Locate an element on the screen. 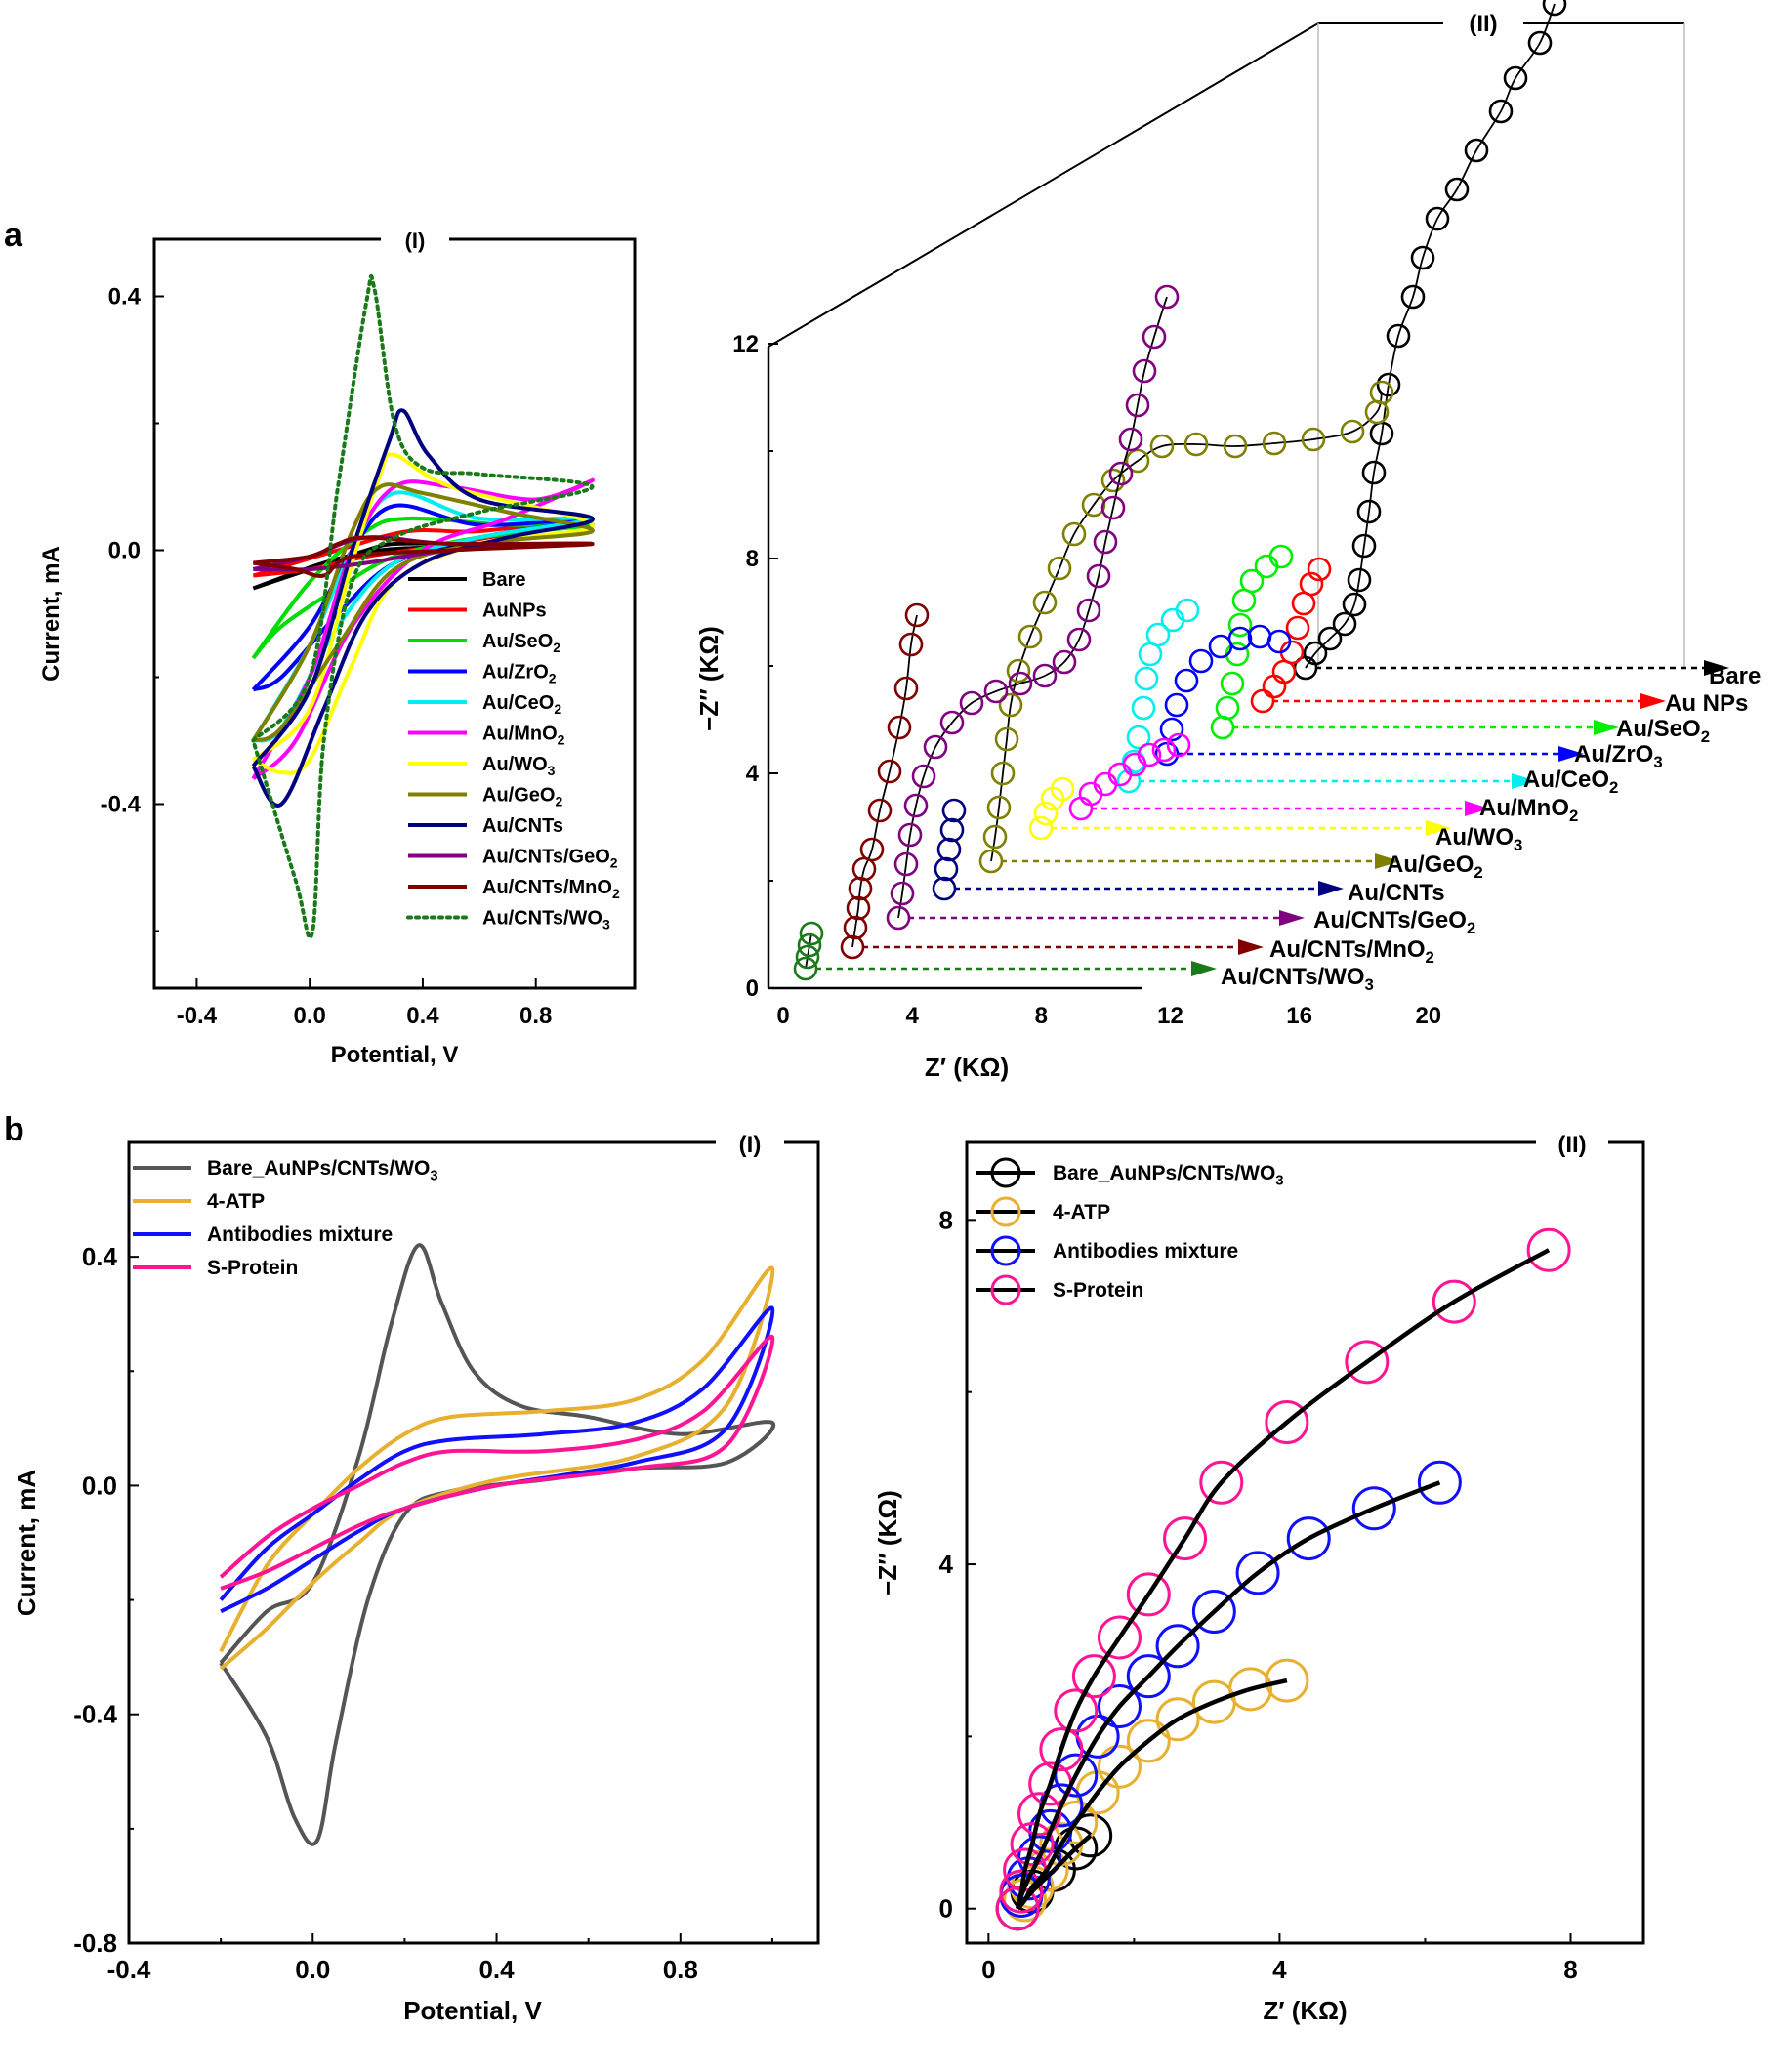 The image size is (1785, 2072). x-tick-label: 16 is located at coordinates (1299, 1016).